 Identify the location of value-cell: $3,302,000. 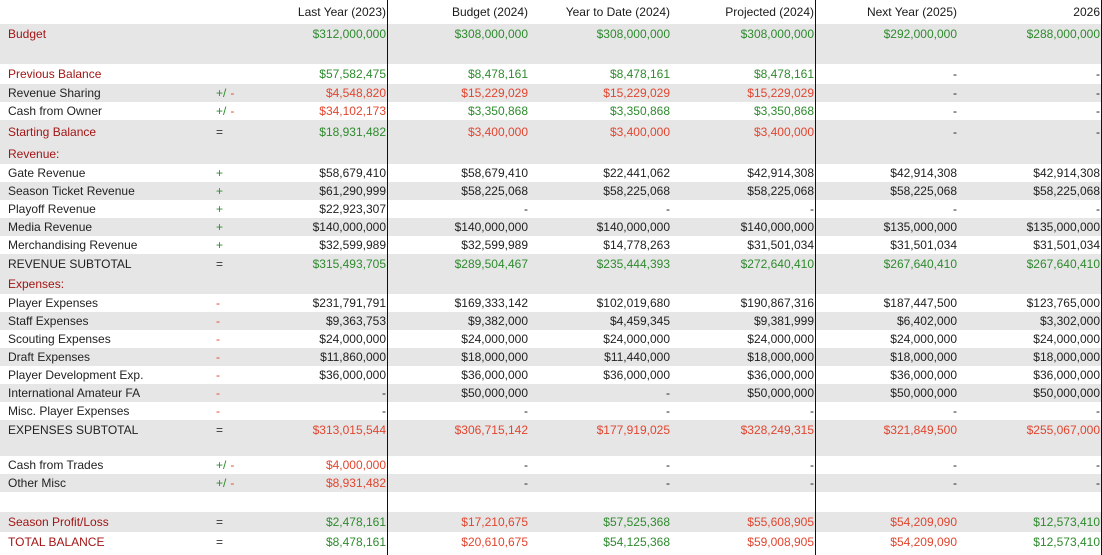
(1069, 321).